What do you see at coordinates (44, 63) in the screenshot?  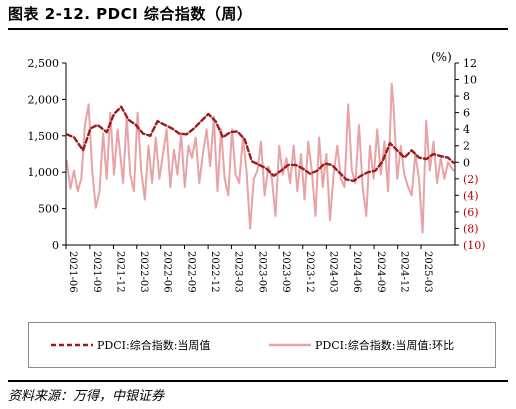 I see `left-tick-label: 2,500` at bounding box center [44, 63].